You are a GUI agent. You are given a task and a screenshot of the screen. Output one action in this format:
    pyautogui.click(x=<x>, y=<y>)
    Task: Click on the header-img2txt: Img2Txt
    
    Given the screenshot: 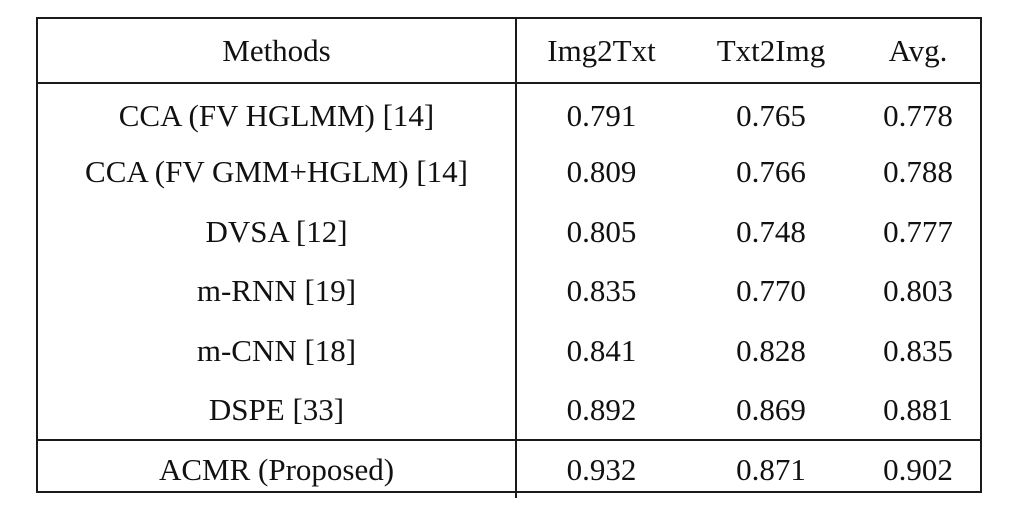 What is the action you would take?
    pyautogui.click(x=600, y=51)
    